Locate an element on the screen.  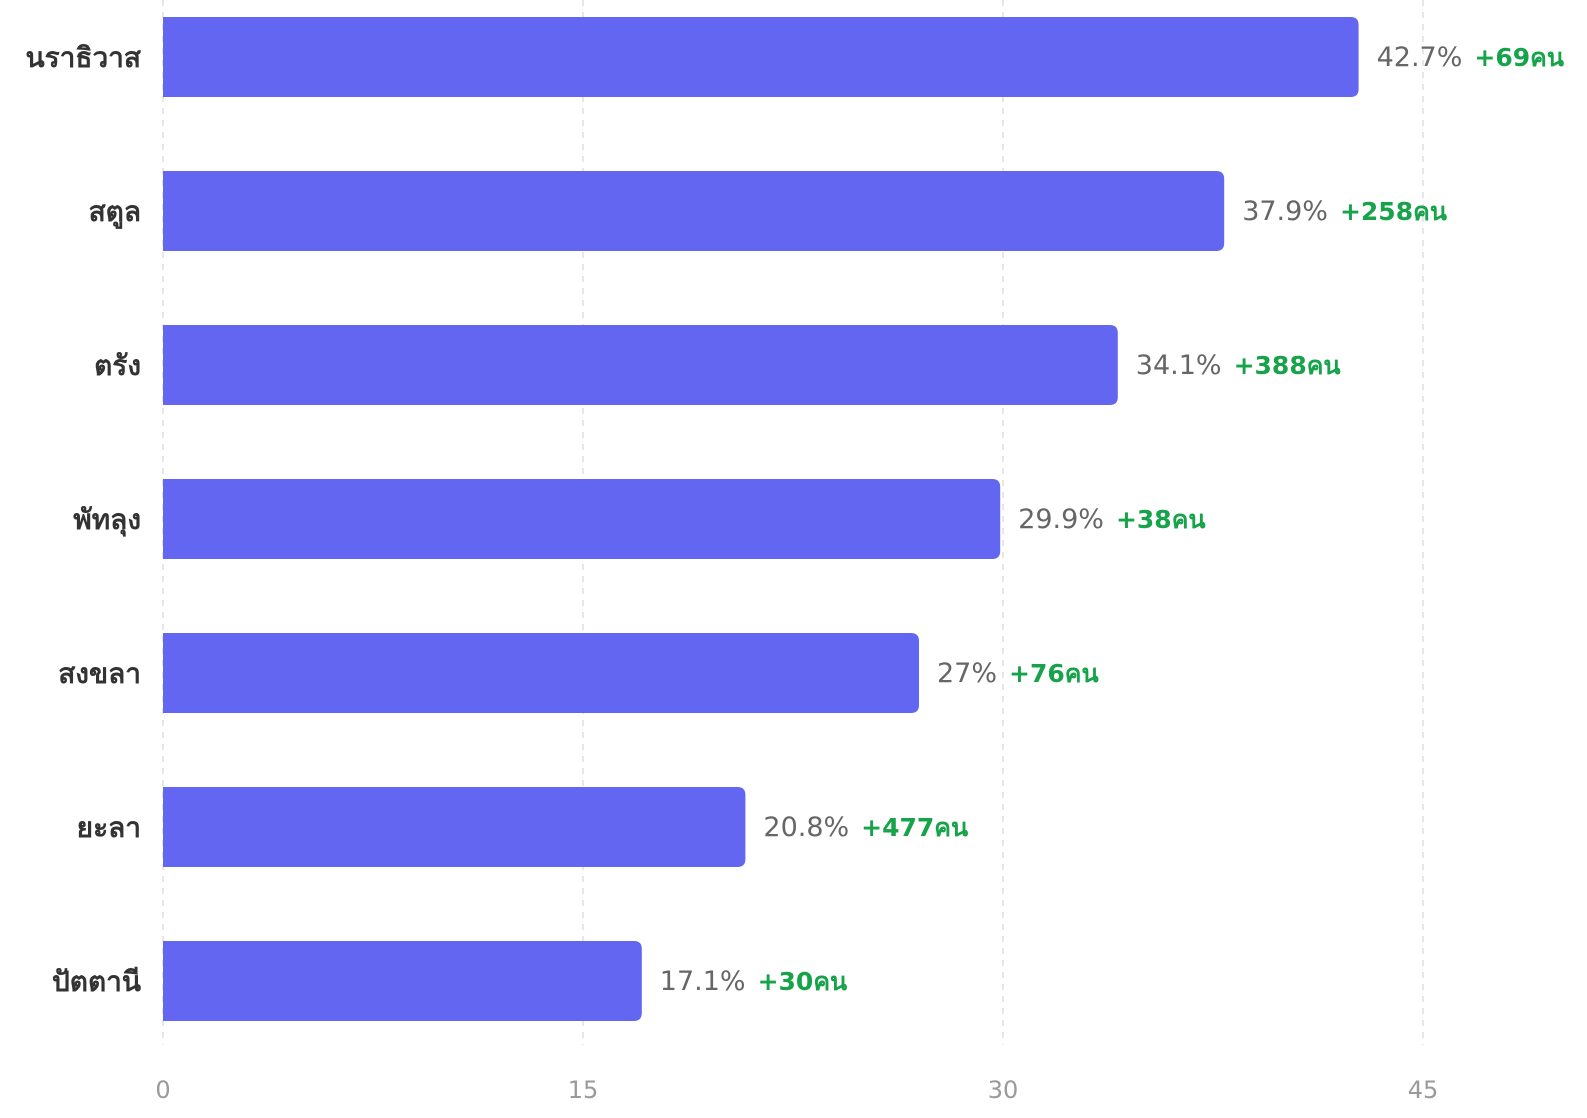
delta-label: +477คน is located at coordinates (914, 827).